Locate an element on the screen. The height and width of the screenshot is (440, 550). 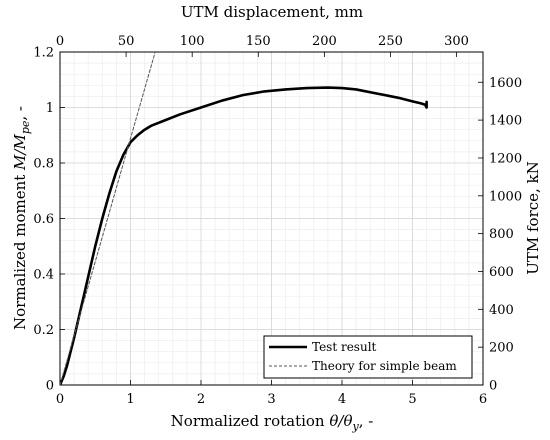
y-right-tick-label: 200 is located at coordinates (501, 348).